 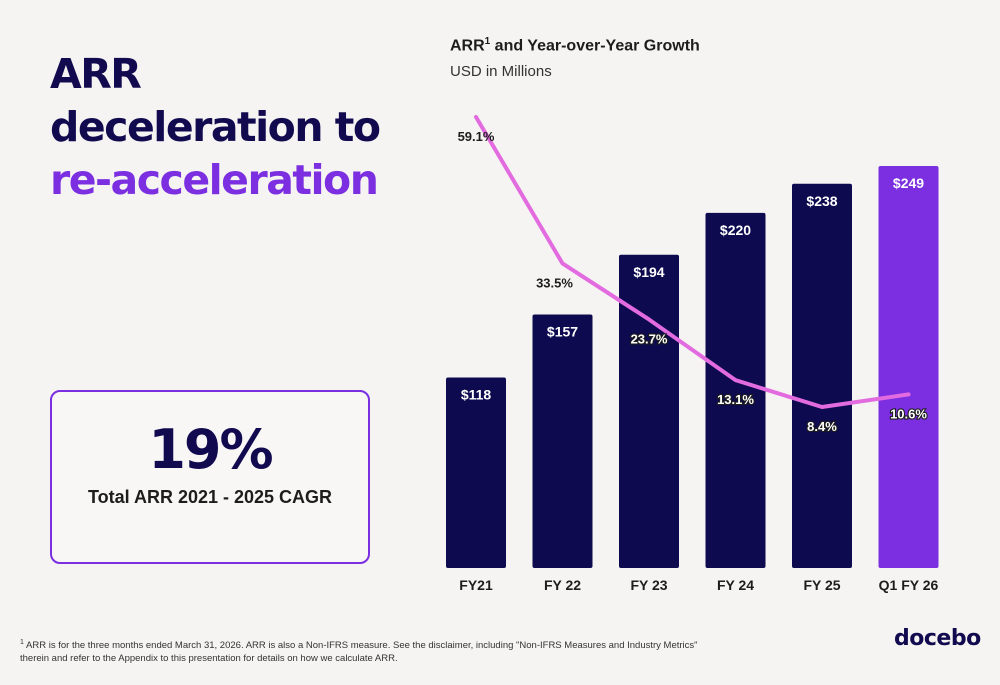 What do you see at coordinates (210, 449) in the screenshot?
I see `cagr-value: 19%` at bounding box center [210, 449].